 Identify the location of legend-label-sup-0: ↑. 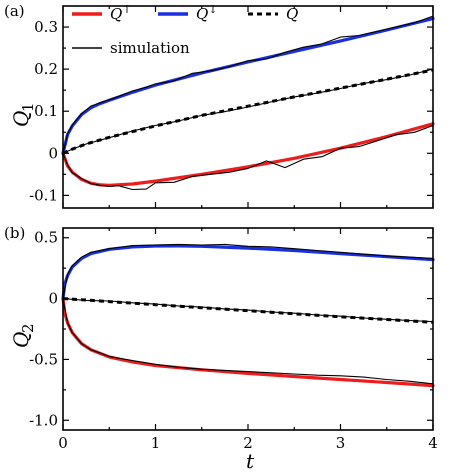
(126, 9).